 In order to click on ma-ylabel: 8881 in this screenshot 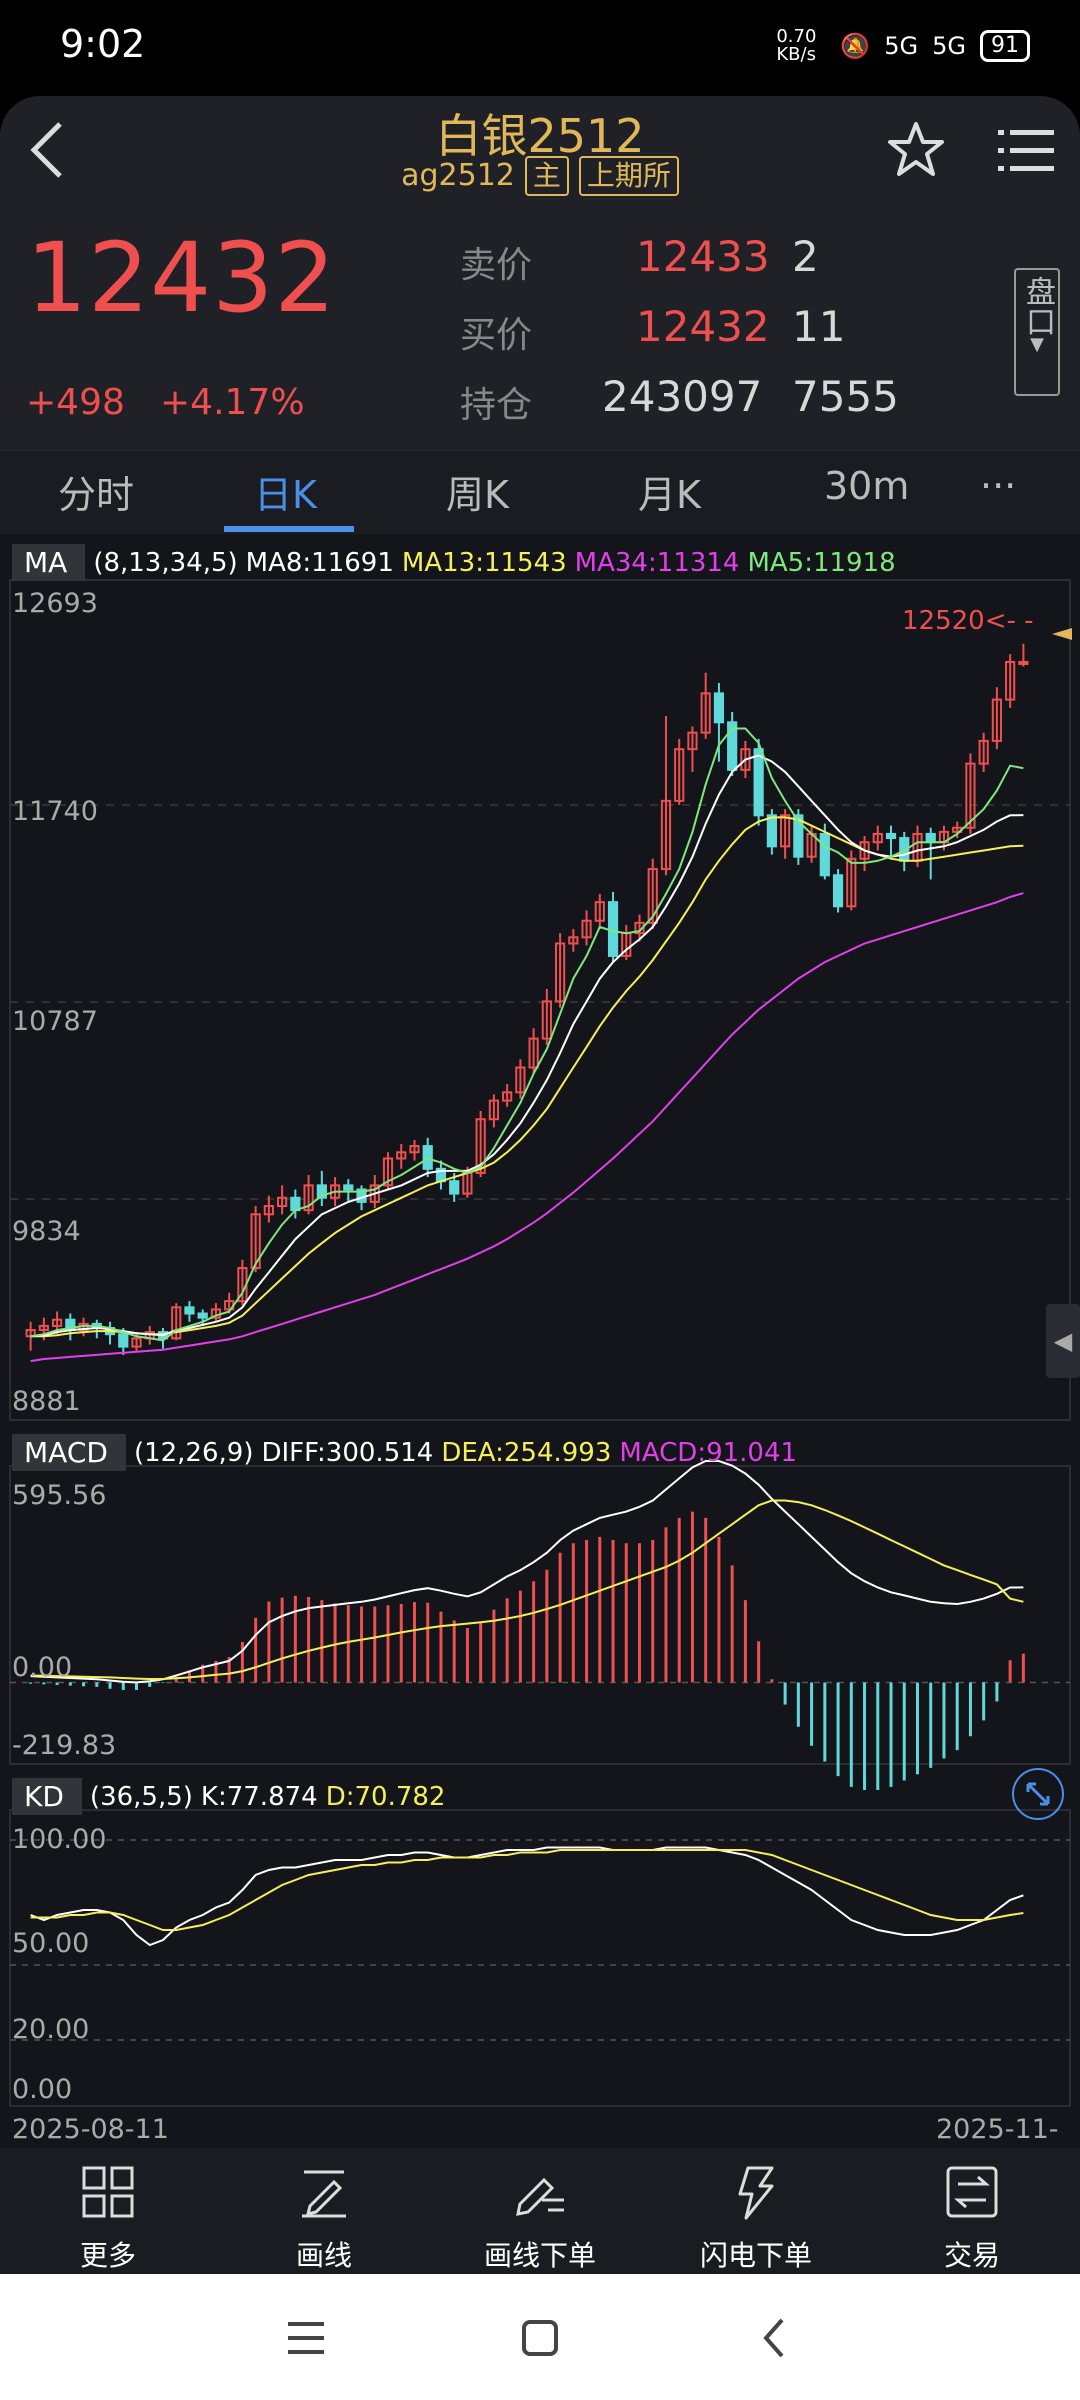, I will do `click(46, 1401)`.